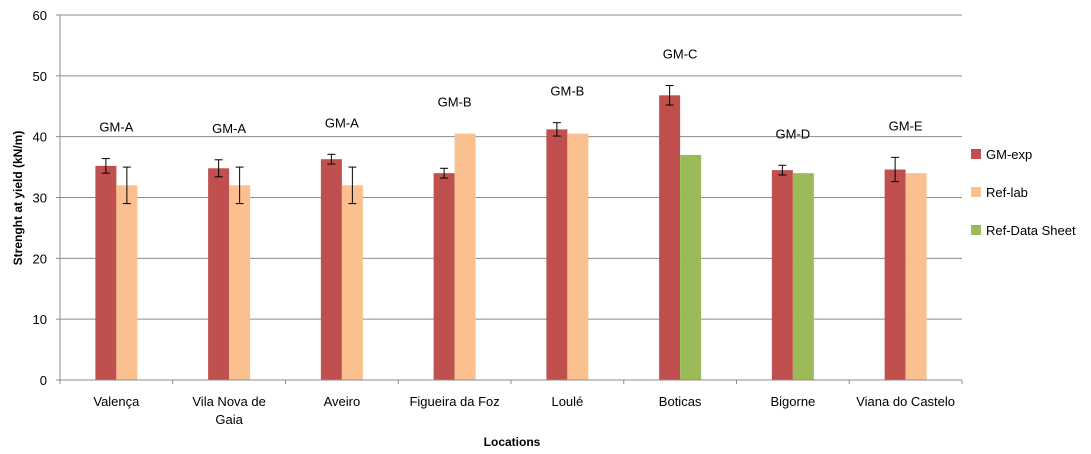 The image size is (1091, 454). What do you see at coordinates (228, 401) in the screenshot?
I see `x-tick-label: Vila Nova de` at bounding box center [228, 401].